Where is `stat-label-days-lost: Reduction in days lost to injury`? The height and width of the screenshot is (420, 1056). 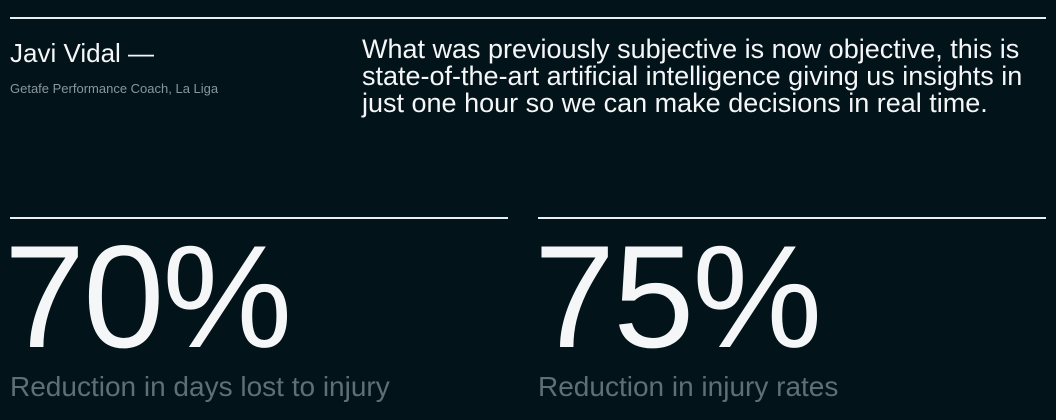
stat-label-days-lost: Reduction in days lost to injury is located at coordinates (200, 386).